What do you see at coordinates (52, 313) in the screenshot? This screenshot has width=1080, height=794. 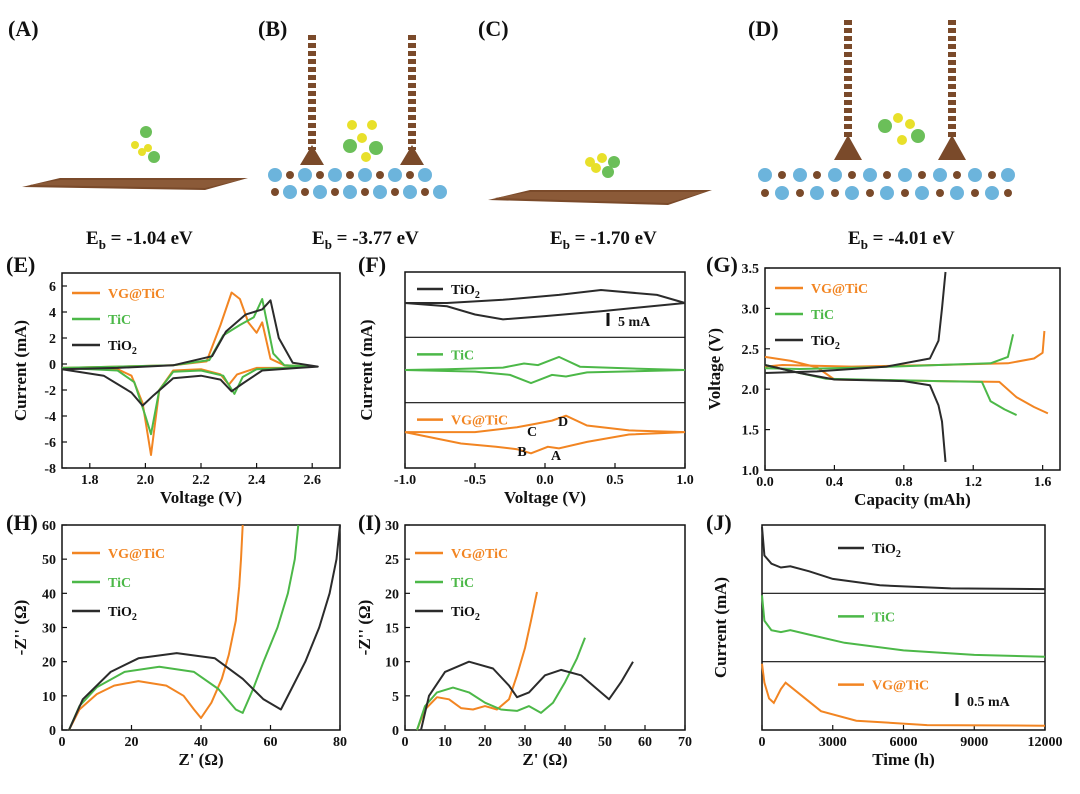 I see `y-tick-label: 4` at bounding box center [52, 313].